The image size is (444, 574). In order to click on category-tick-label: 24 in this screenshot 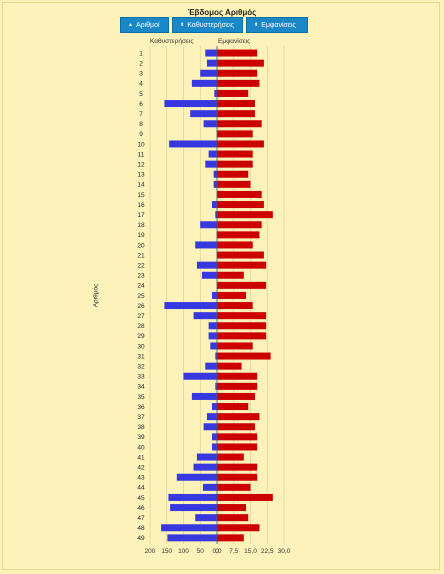, I will do `click(141, 286)`.